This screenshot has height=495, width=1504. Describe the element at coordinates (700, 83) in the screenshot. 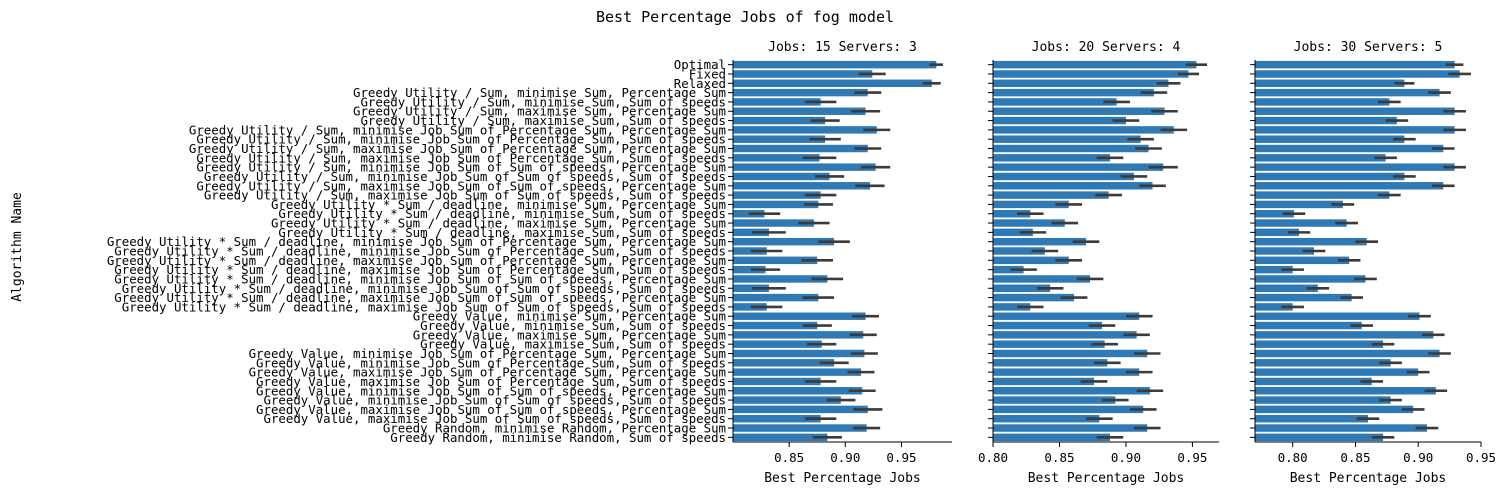

I see `y-tick-label: Relaxed` at that location.